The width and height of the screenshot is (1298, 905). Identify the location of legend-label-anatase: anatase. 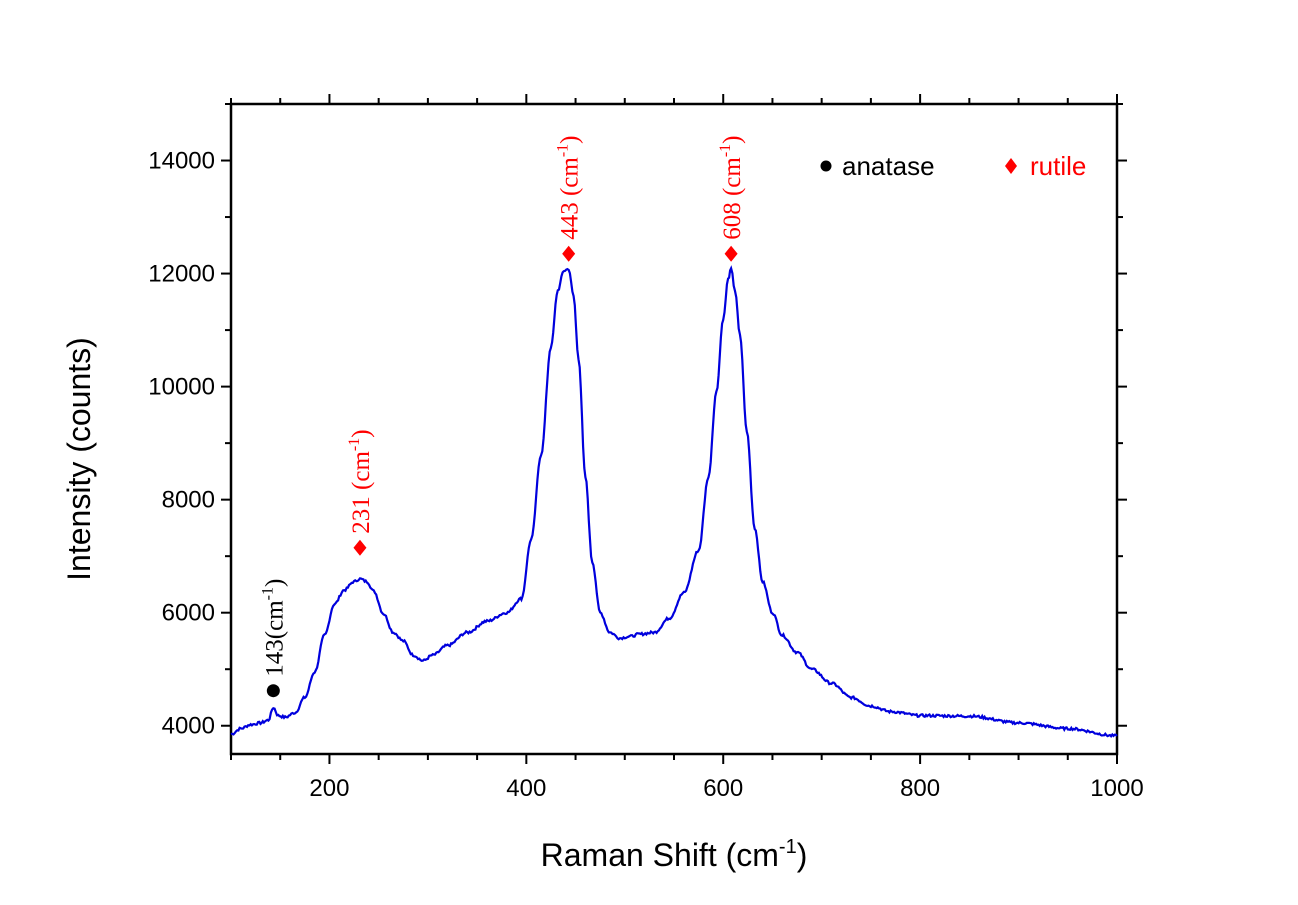
(888, 166).